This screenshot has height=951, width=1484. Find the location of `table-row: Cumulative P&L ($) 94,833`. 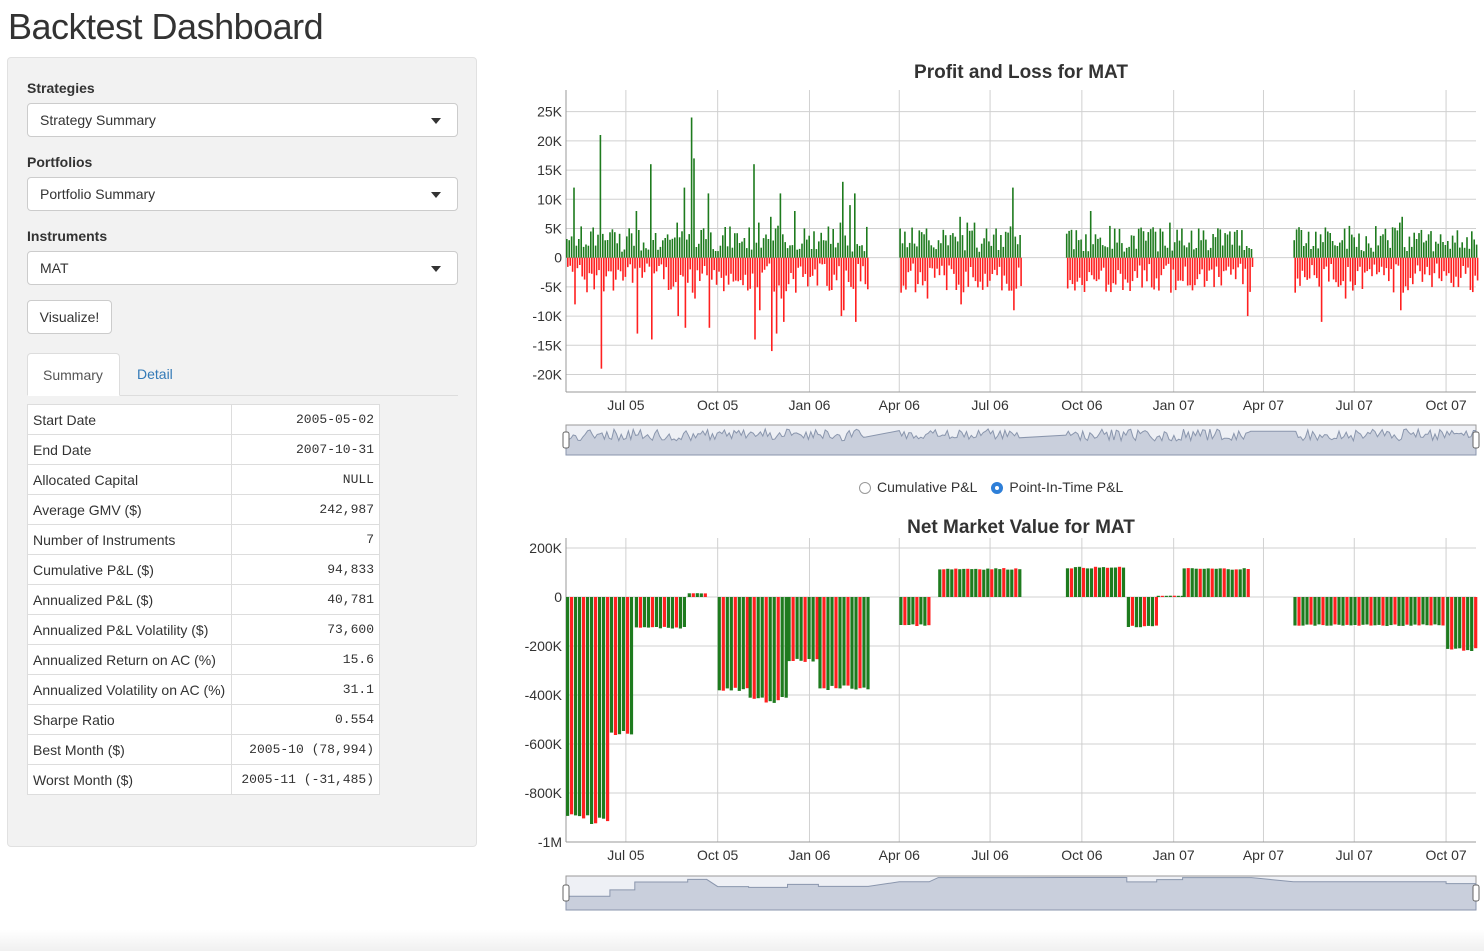

table-row: Cumulative P&L ($) 94,833 is located at coordinates (203, 569).